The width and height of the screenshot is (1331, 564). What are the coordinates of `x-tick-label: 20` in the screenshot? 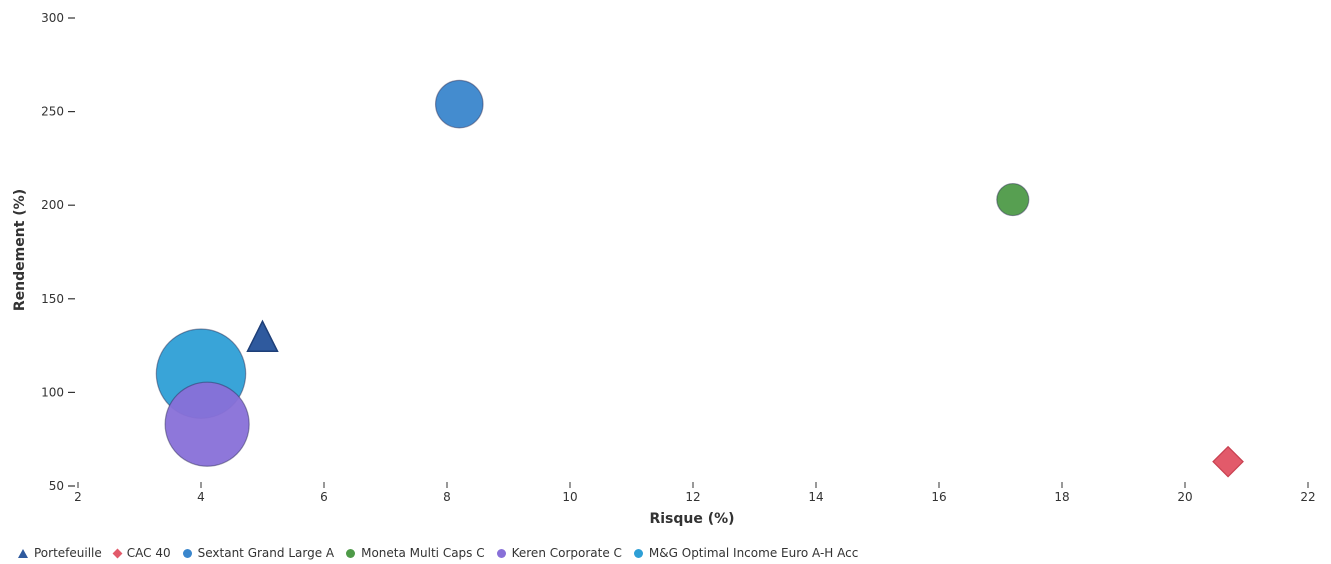 It's located at (1184, 497).